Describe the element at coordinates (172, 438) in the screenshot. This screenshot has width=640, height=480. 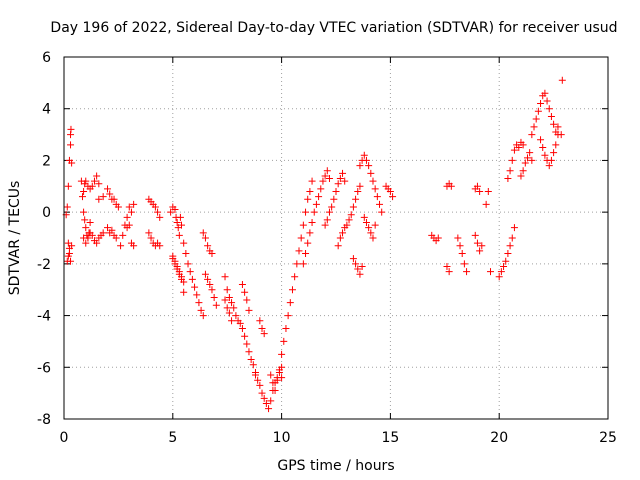
I see `x-tick-label: 5` at that location.